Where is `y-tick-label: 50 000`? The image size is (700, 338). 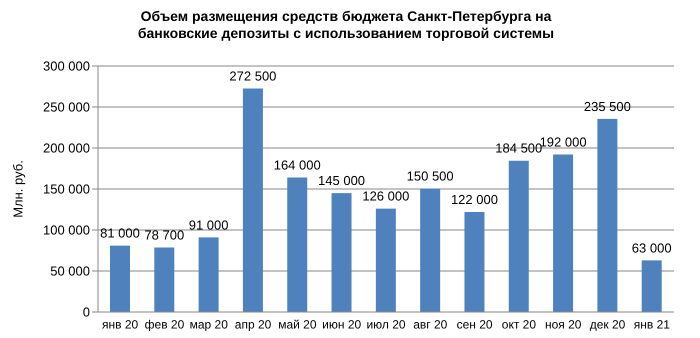 y-tick-label: 50 000 is located at coordinates (70, 271).